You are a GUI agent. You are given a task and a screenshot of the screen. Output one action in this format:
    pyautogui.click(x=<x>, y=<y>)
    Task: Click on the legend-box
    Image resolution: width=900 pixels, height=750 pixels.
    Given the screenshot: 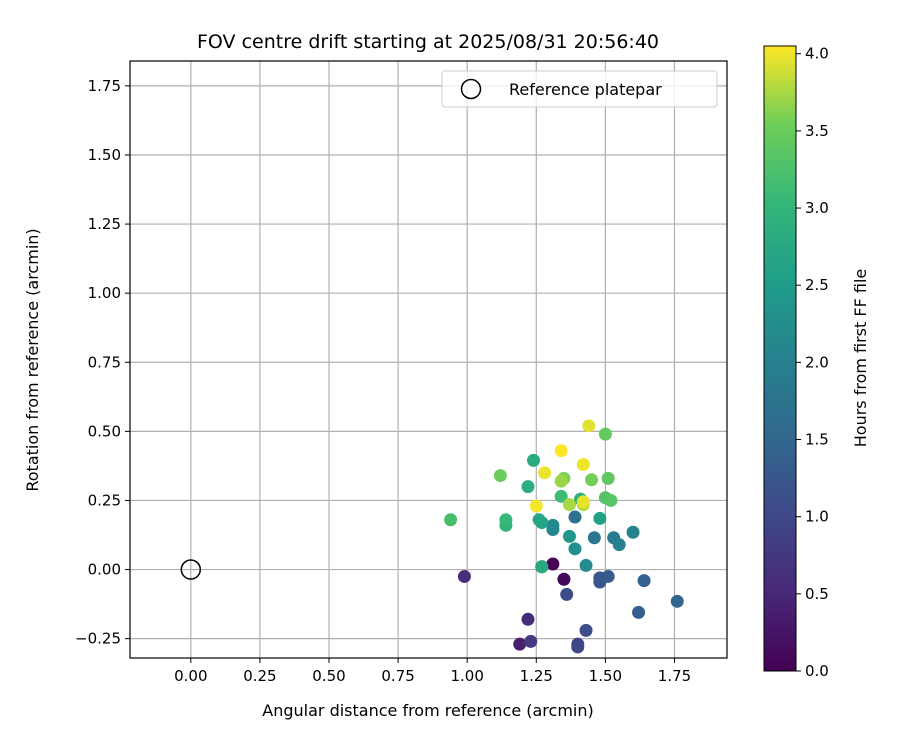 What is the action you would take?
    pyautogui.click(x=579, y=89)
    